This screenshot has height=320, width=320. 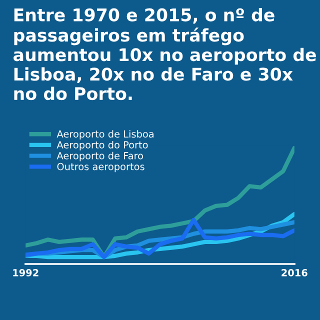 What do you see at coordinates (102, 145) in the screenshot?
I see `legend-label: Aeroporto do Porto` at bounding box center [102, 145].